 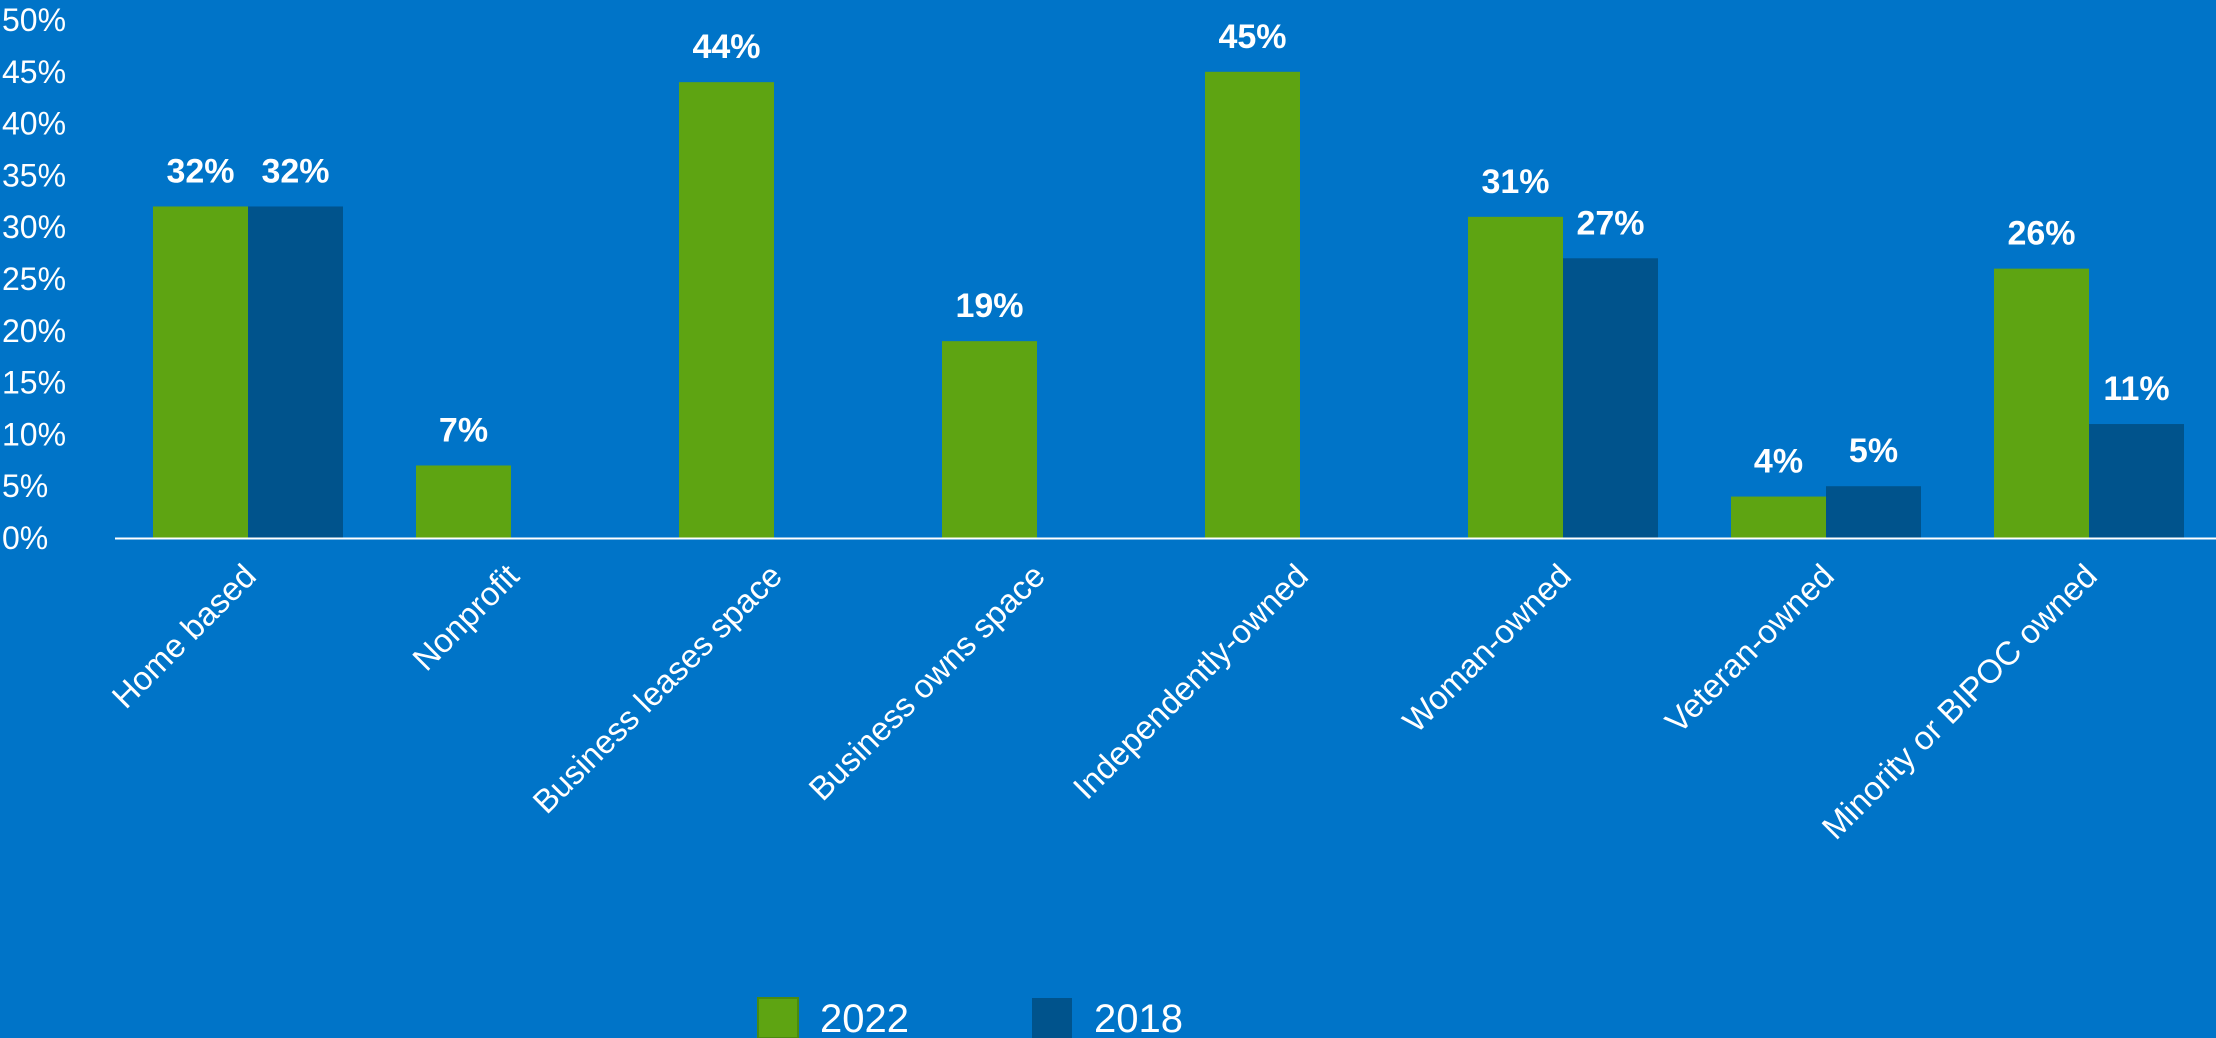 I want to click on y-tick-label: 20%, so click(x=34, y=331).